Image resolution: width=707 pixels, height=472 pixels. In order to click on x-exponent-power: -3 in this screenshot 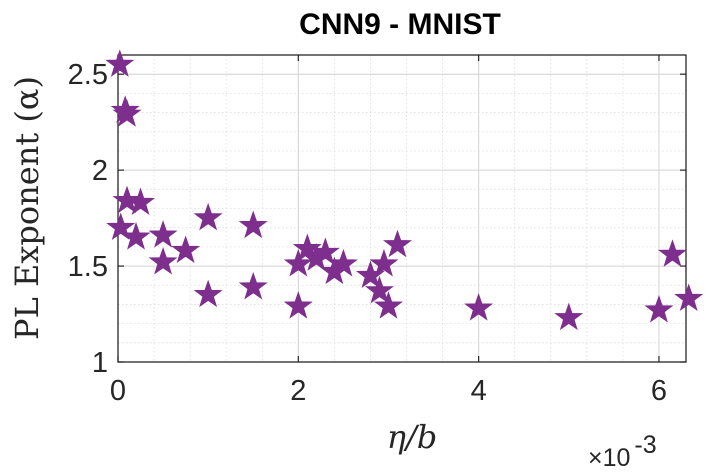, I will do `click(645, 445)`.